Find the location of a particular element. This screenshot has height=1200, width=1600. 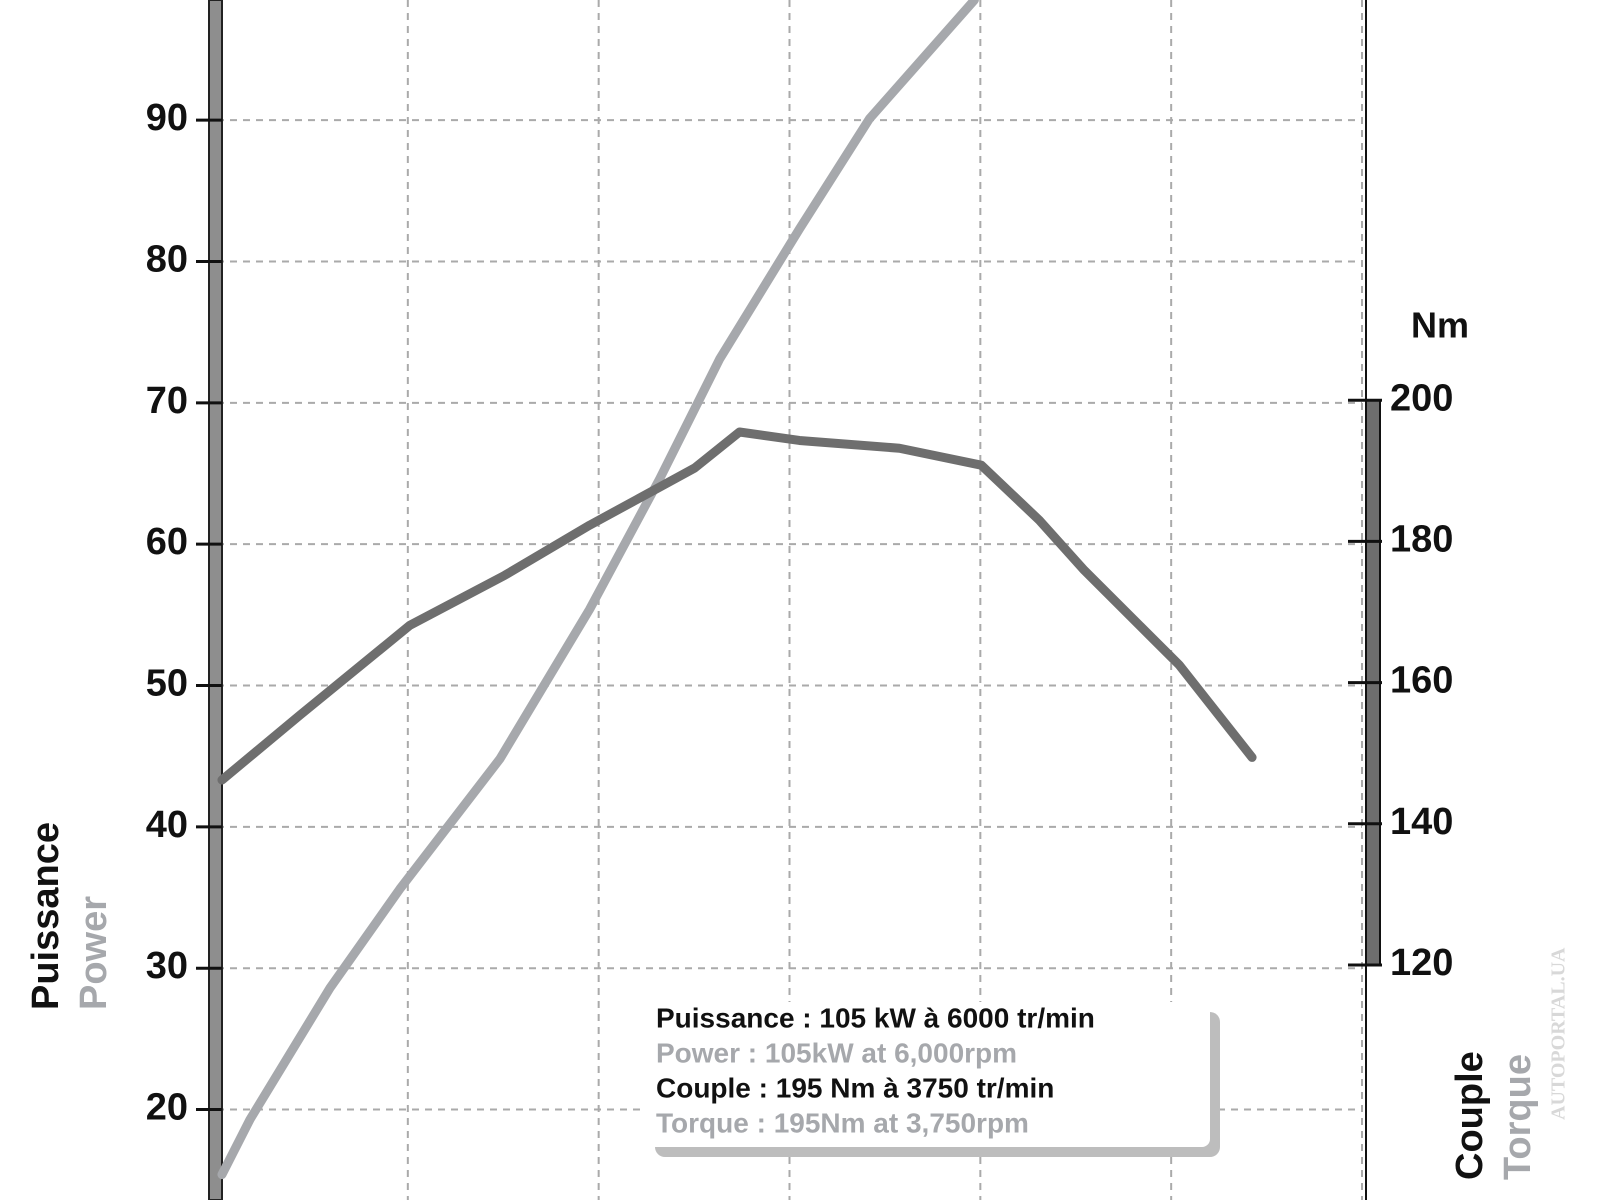

y-label-en: Power is located at coordinates (94, 953).